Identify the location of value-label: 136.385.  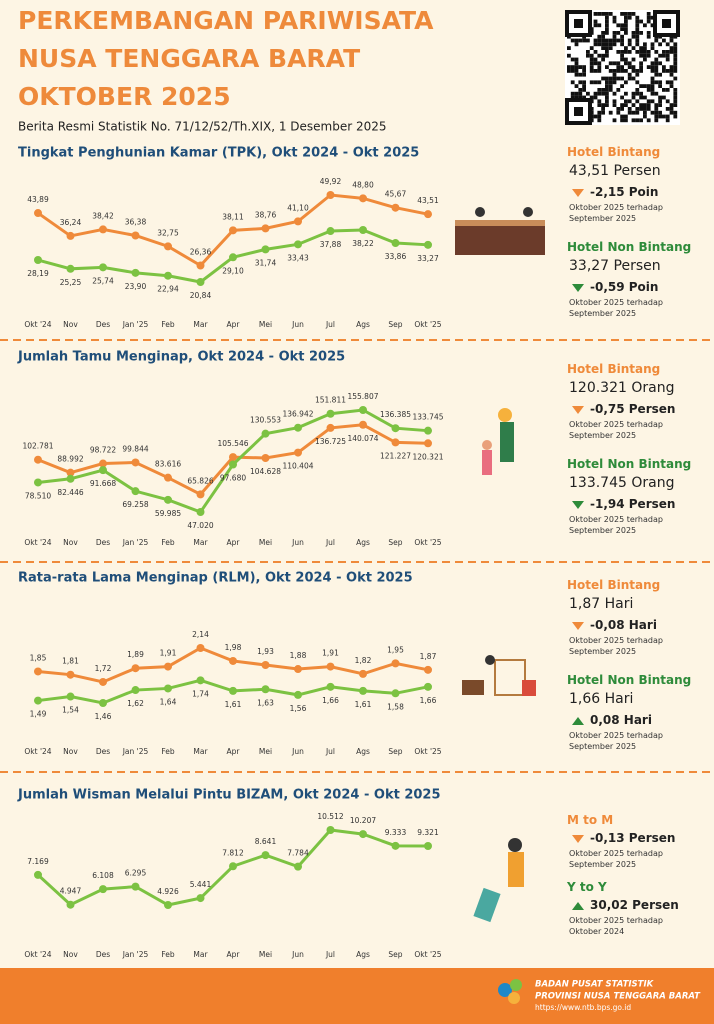
(395, 414).